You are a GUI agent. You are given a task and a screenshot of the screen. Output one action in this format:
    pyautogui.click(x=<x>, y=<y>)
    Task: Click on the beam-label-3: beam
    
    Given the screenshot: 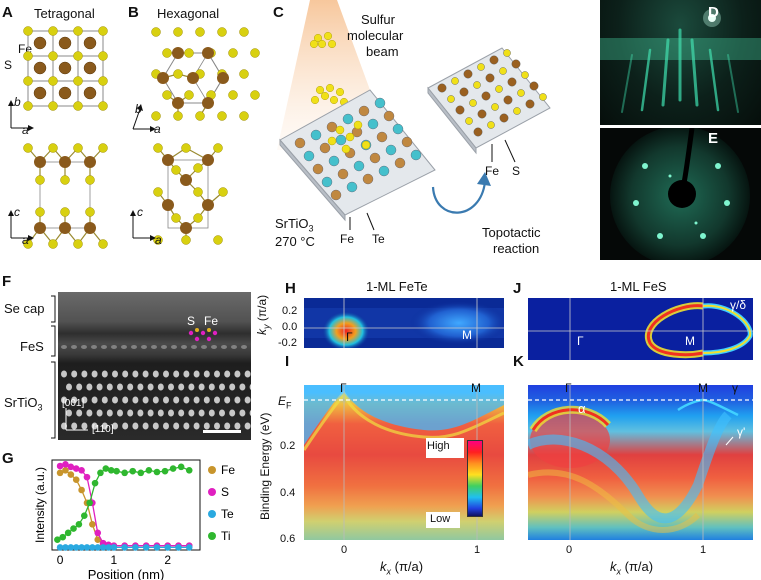 What is the action you would take?
    pyautogui.click(x=382, y=51)
    